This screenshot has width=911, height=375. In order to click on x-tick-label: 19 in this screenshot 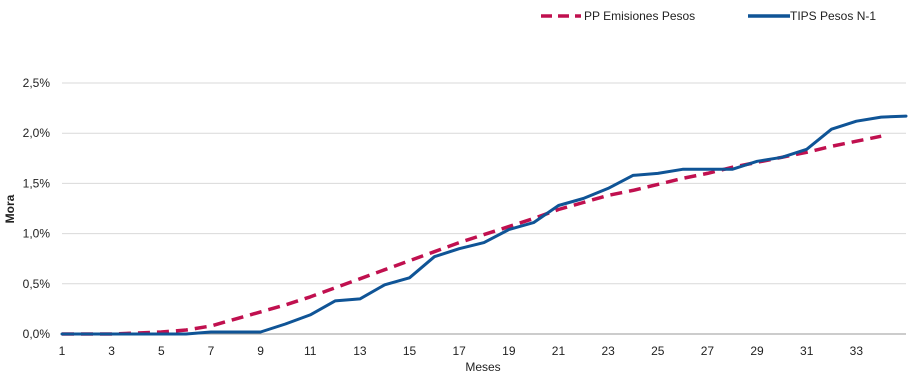, I will do `click(509, 351)`.